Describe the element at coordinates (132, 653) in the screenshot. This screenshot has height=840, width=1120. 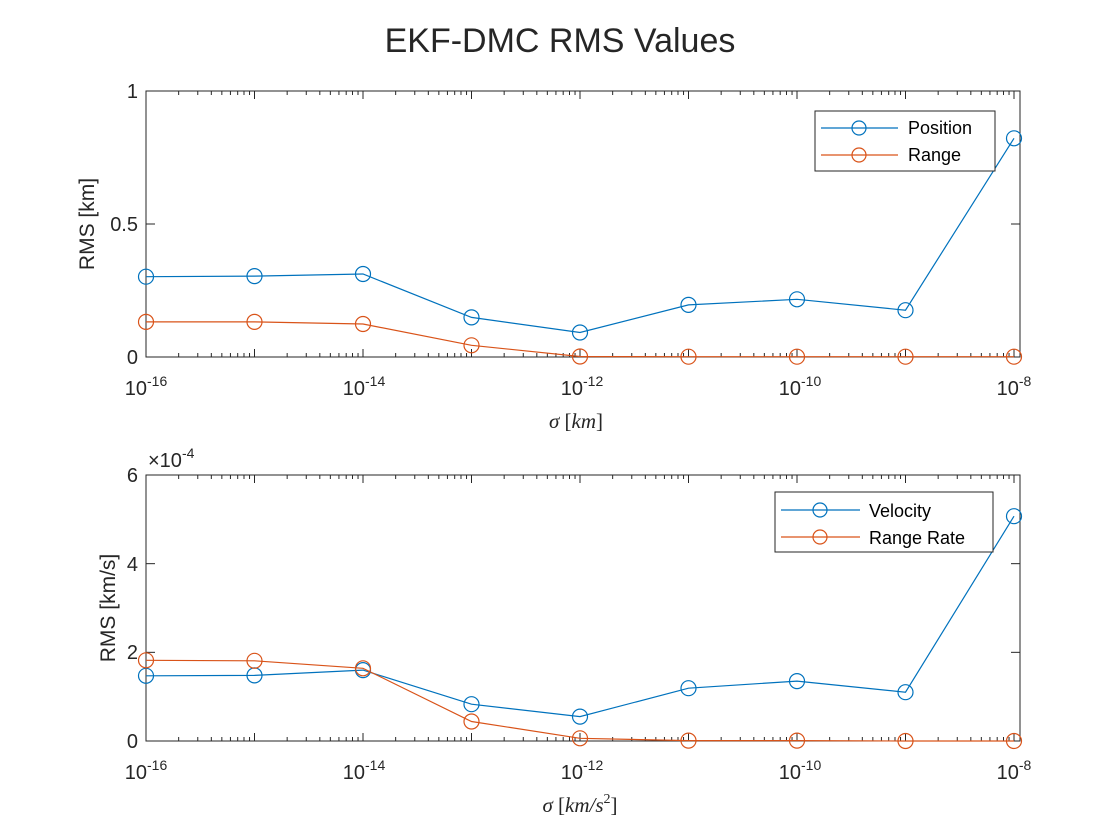
I see `y-tick-label: 2` at that location.